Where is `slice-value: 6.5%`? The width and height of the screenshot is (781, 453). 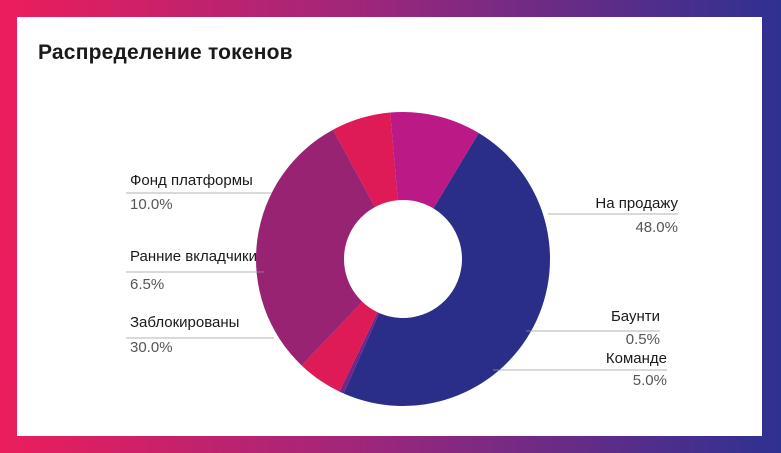 slice-value: 6.5% is located at coordinates (147, 284).